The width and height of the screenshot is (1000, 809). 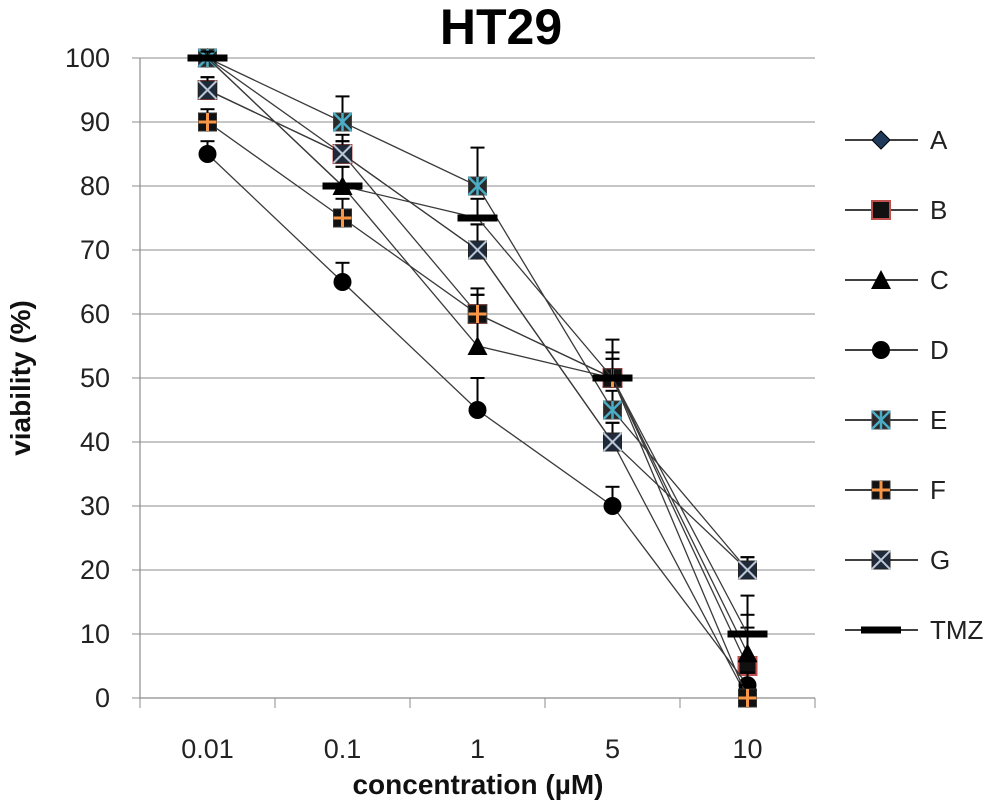 I want to click on legend: A B C D E F G TMZ, so click(x=914, y=385).